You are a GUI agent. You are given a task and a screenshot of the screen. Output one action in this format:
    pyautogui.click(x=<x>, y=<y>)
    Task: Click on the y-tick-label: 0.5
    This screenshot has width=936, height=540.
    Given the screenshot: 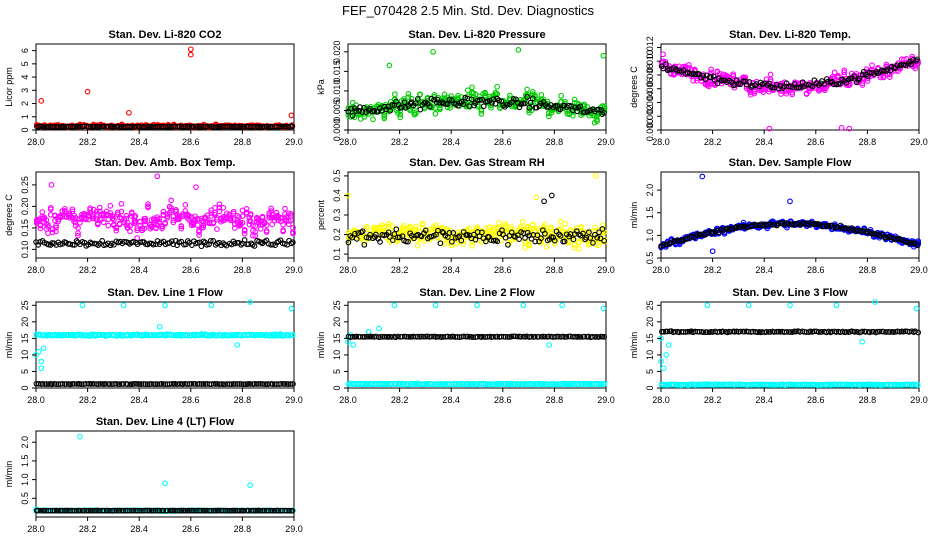 What is the action you would take?
    pyautogui.click(x=650, y=258)
    